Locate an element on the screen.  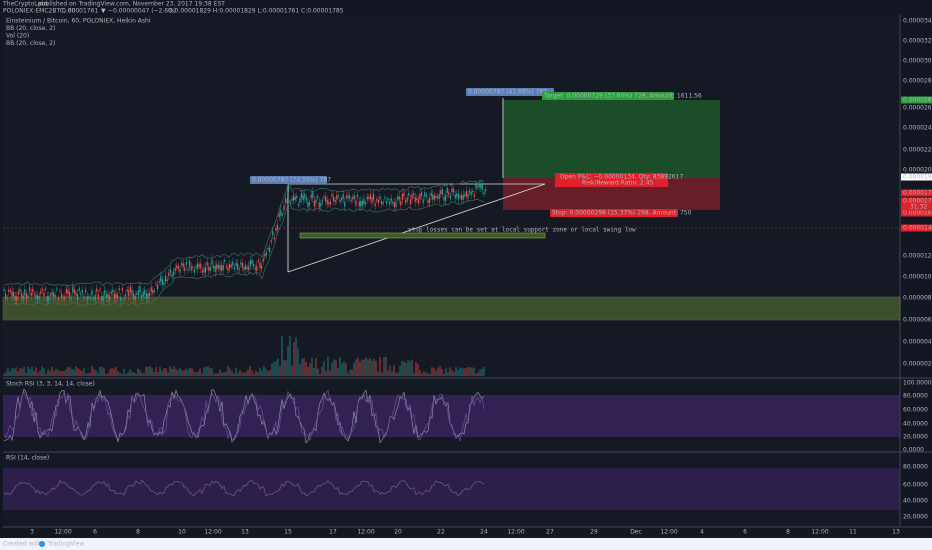
time-tick: 15 is located at coordinates (288, 532).